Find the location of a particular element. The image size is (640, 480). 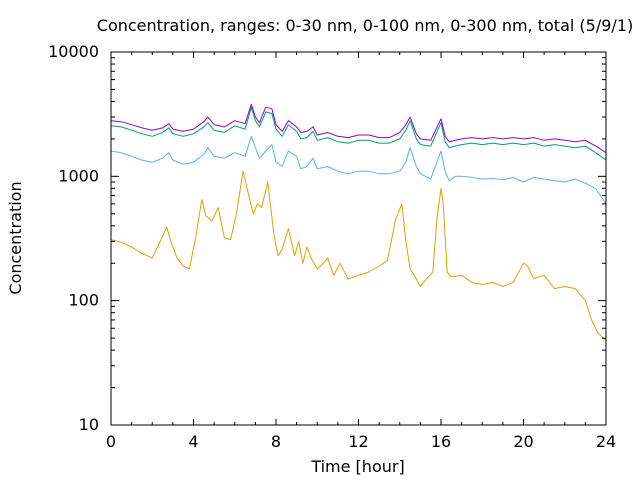

x-tick-label: 20 is located at coordinates (523, 441).